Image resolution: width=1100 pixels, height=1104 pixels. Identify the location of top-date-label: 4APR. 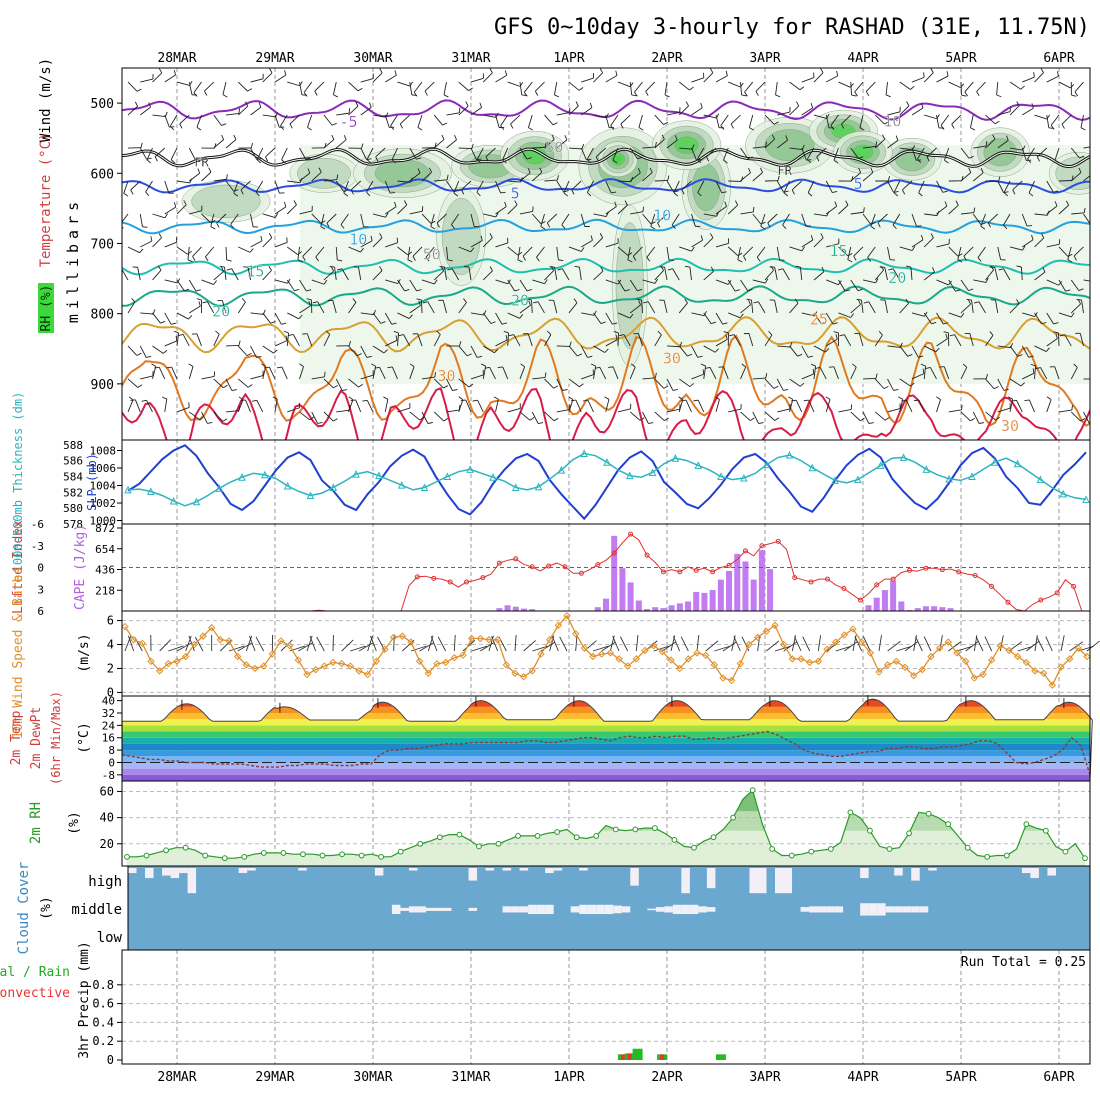
(862, 58).